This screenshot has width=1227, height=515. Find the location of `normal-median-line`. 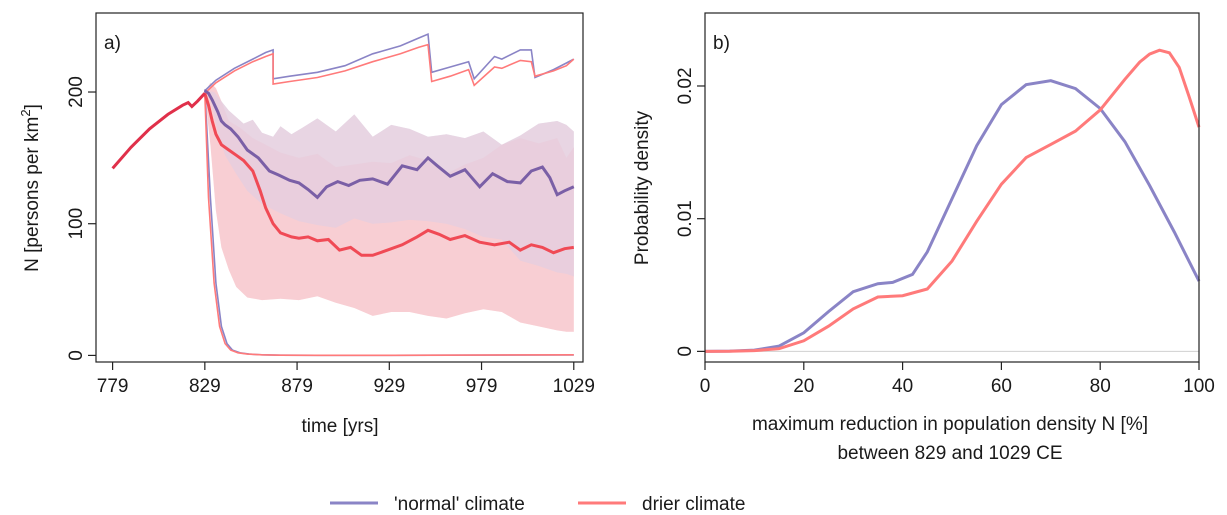

normal-median-line is located at coordinates (389, 144).